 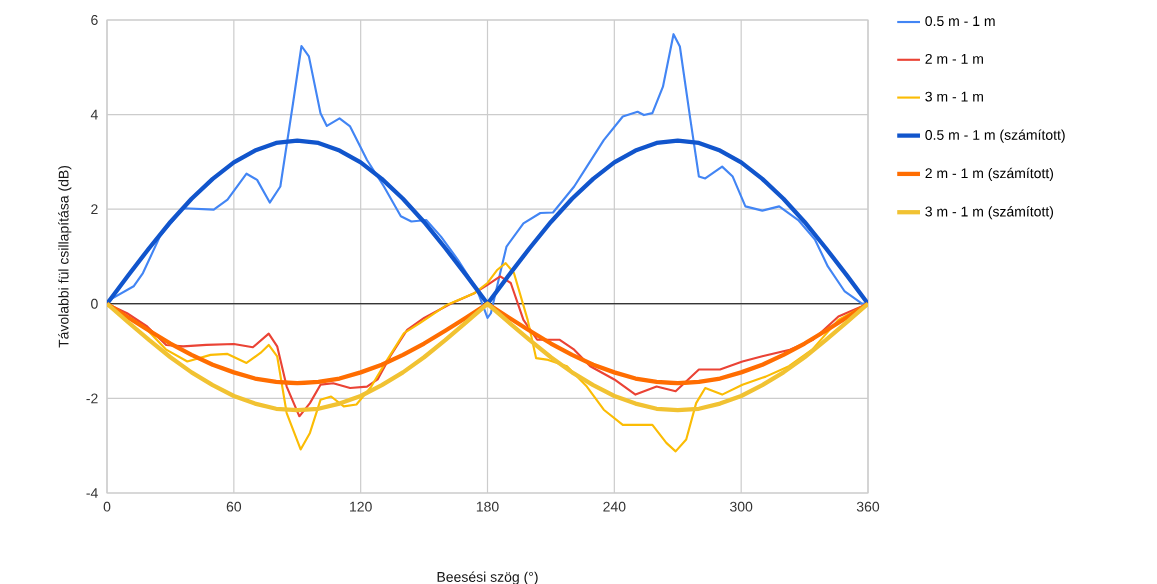 I want to click on y-axis-title: Távolabbi fül csillapítása (dB), so click(x=65, y=256).